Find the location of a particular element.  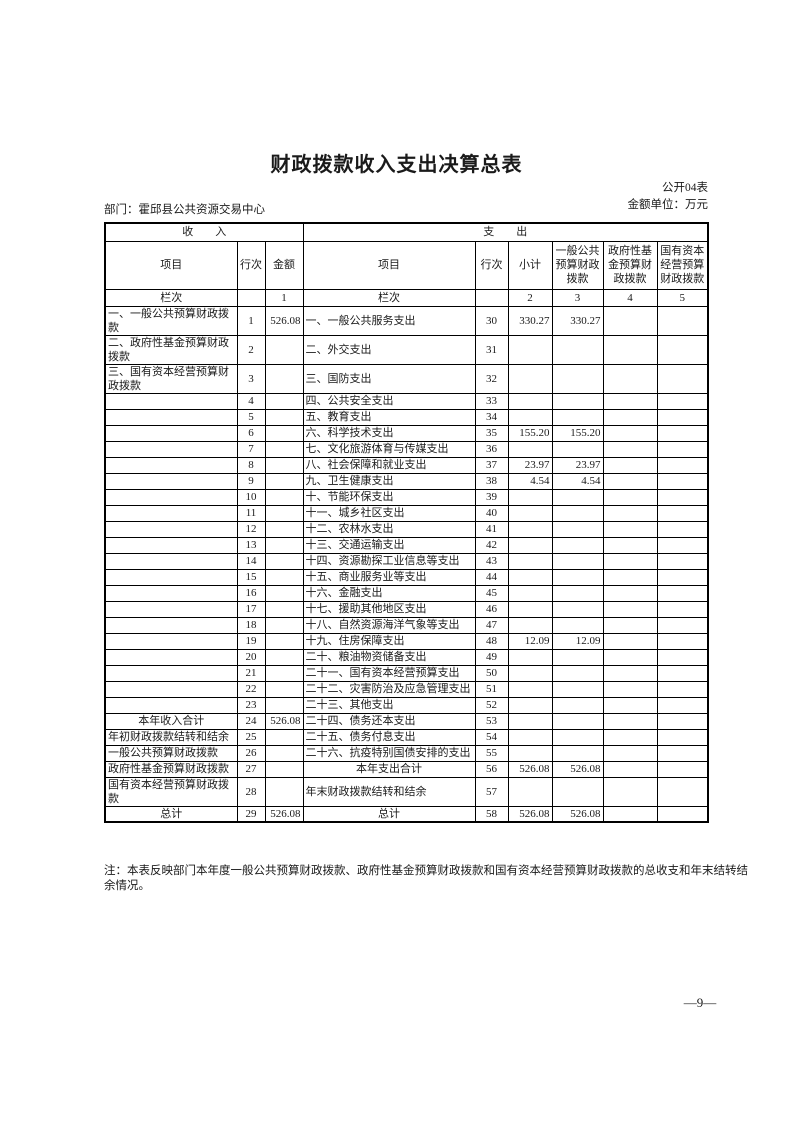

table-row: 15 十五、商业服务业等支出 44 is located at coordinates (406, 577).